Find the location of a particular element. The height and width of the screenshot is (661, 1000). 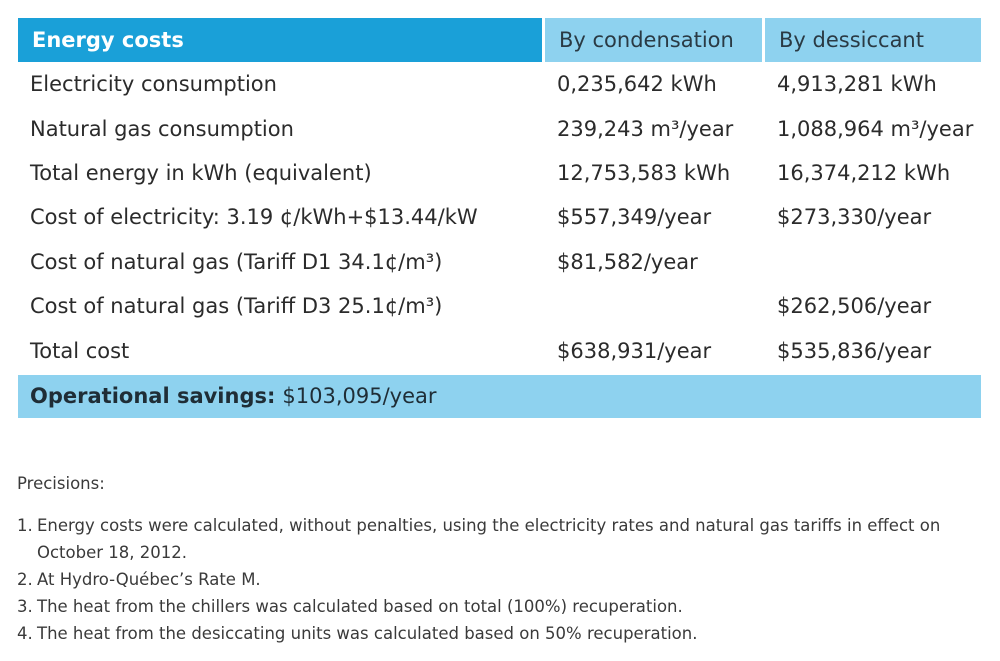

dessiccant-value: $262,506/year is located at coordinates (871, 306).